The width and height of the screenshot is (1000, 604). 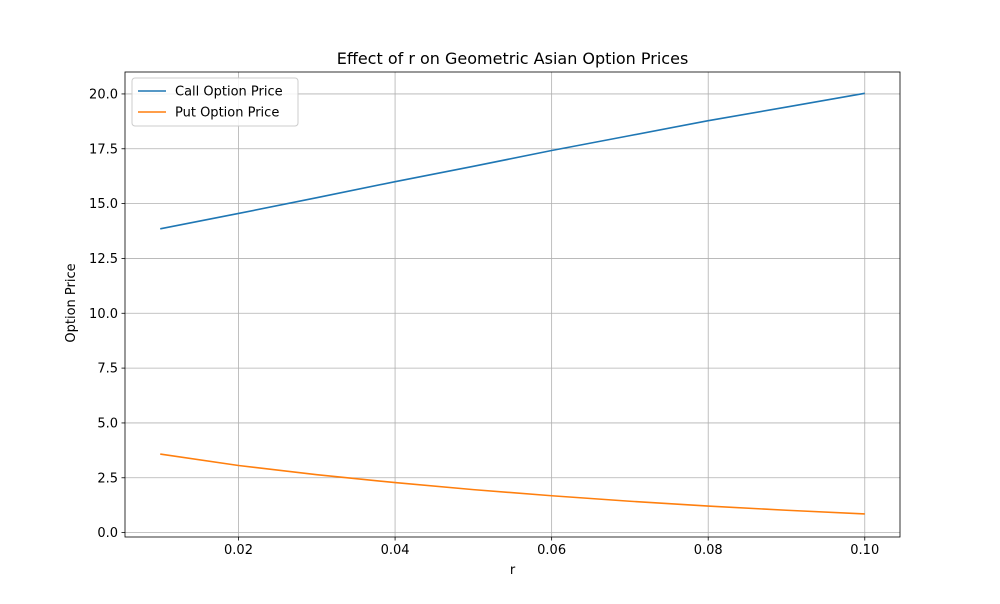 I want to click on y-axis-label: Option Price, so click(x=71, y=302).